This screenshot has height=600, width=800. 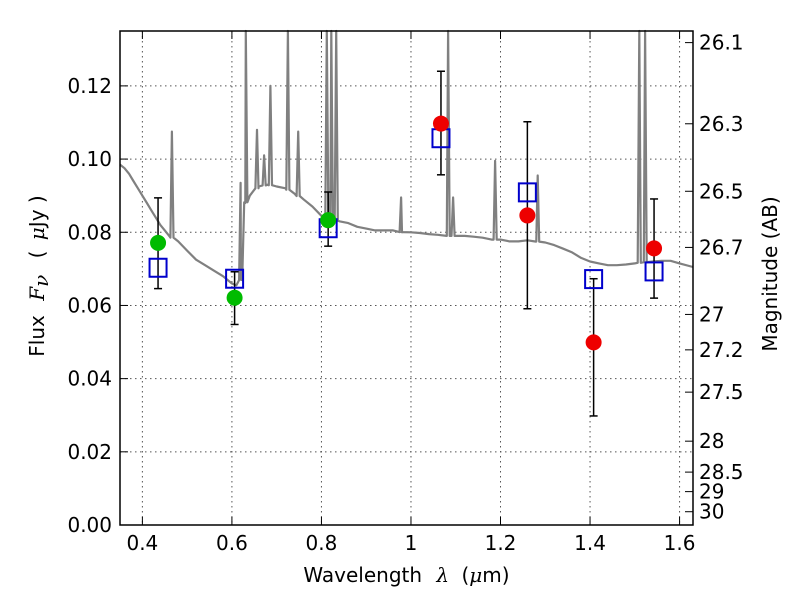 I want to click on y-tick-label: 0.02, so click(x=89, y=452).